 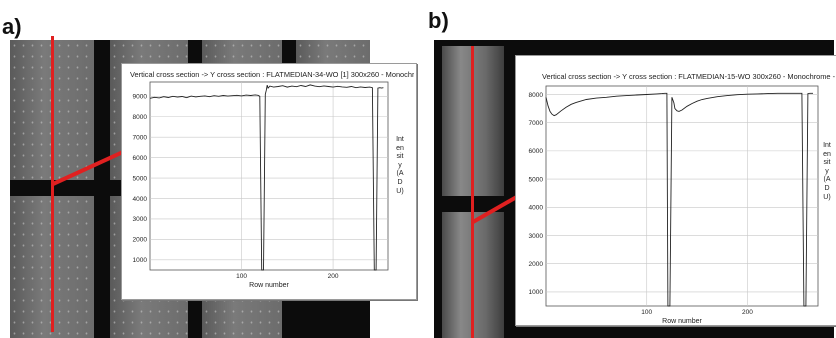 I want to click on panel-a-red-cut-line, so click(x=52, y=184).